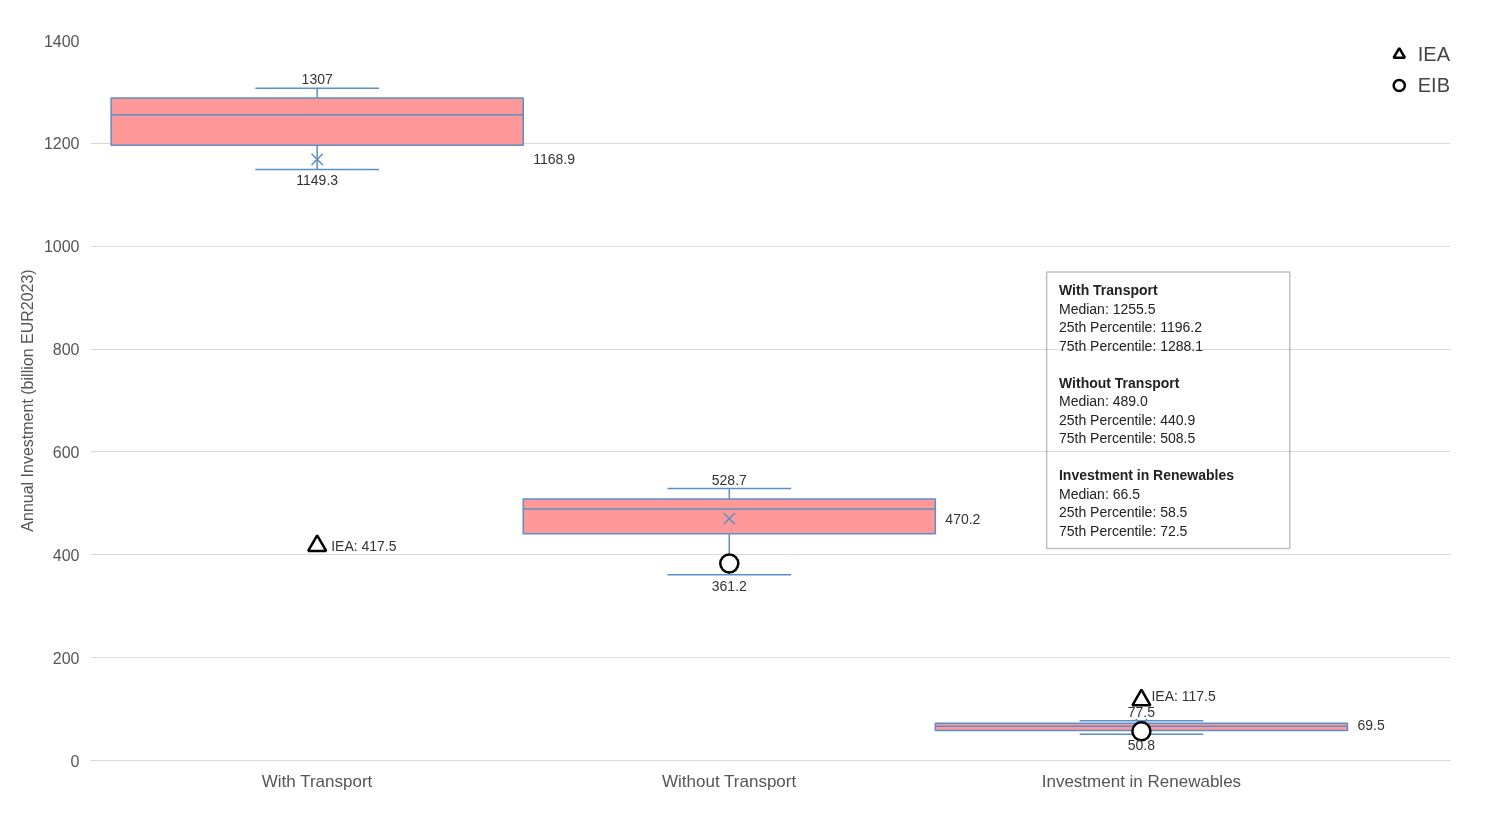 The image size is (1498, 829). What do you see at coordinates (729, 585) in the screenshot?
I see `annotation: 361.2` at bounding box center [729, 585].